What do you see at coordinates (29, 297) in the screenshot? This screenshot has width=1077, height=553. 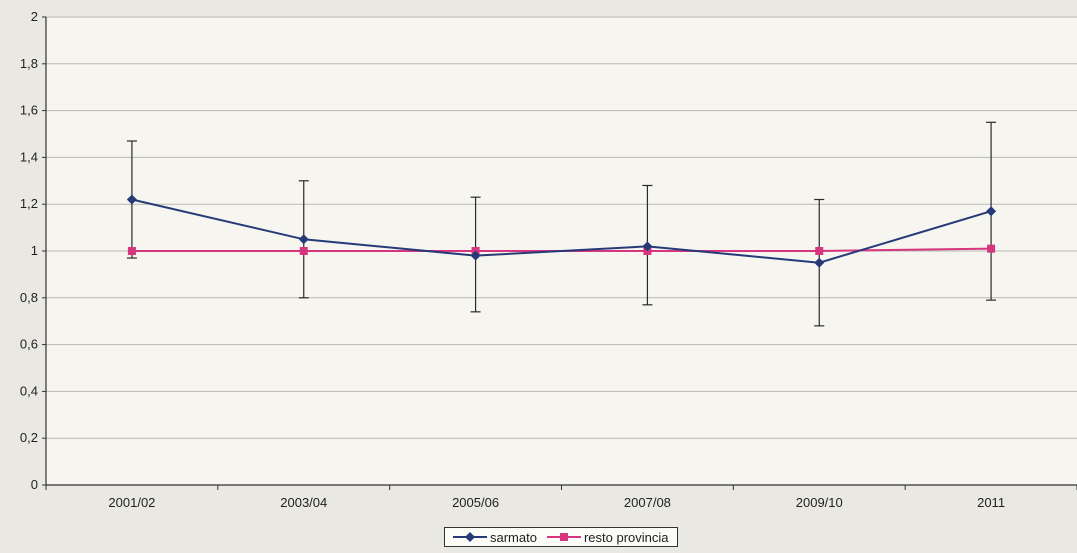 I see `y-tick-label: 0,8` at bounding box center [29, 297].